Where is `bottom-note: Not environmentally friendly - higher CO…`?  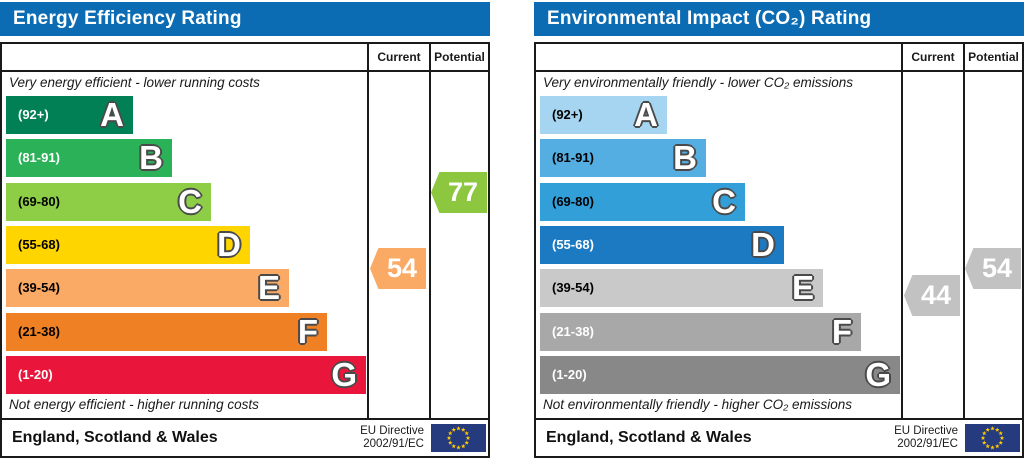 bottom-note: Not environmentally friendly - higher CO… is located at coordinates (698, 404).